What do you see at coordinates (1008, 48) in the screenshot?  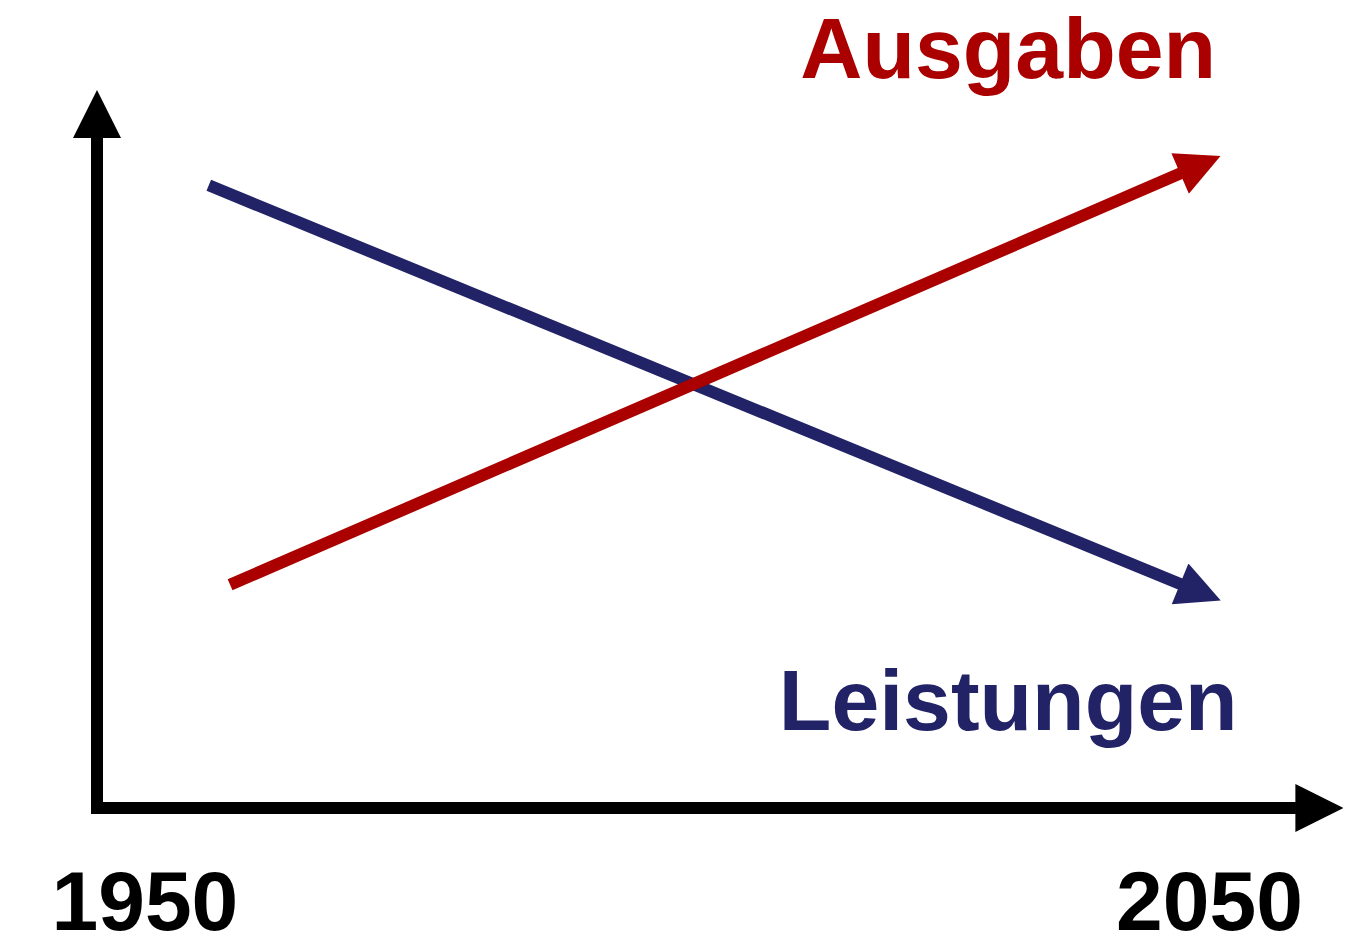 I see `series-label: Ausgaben` at bounding box center [1008, 48].